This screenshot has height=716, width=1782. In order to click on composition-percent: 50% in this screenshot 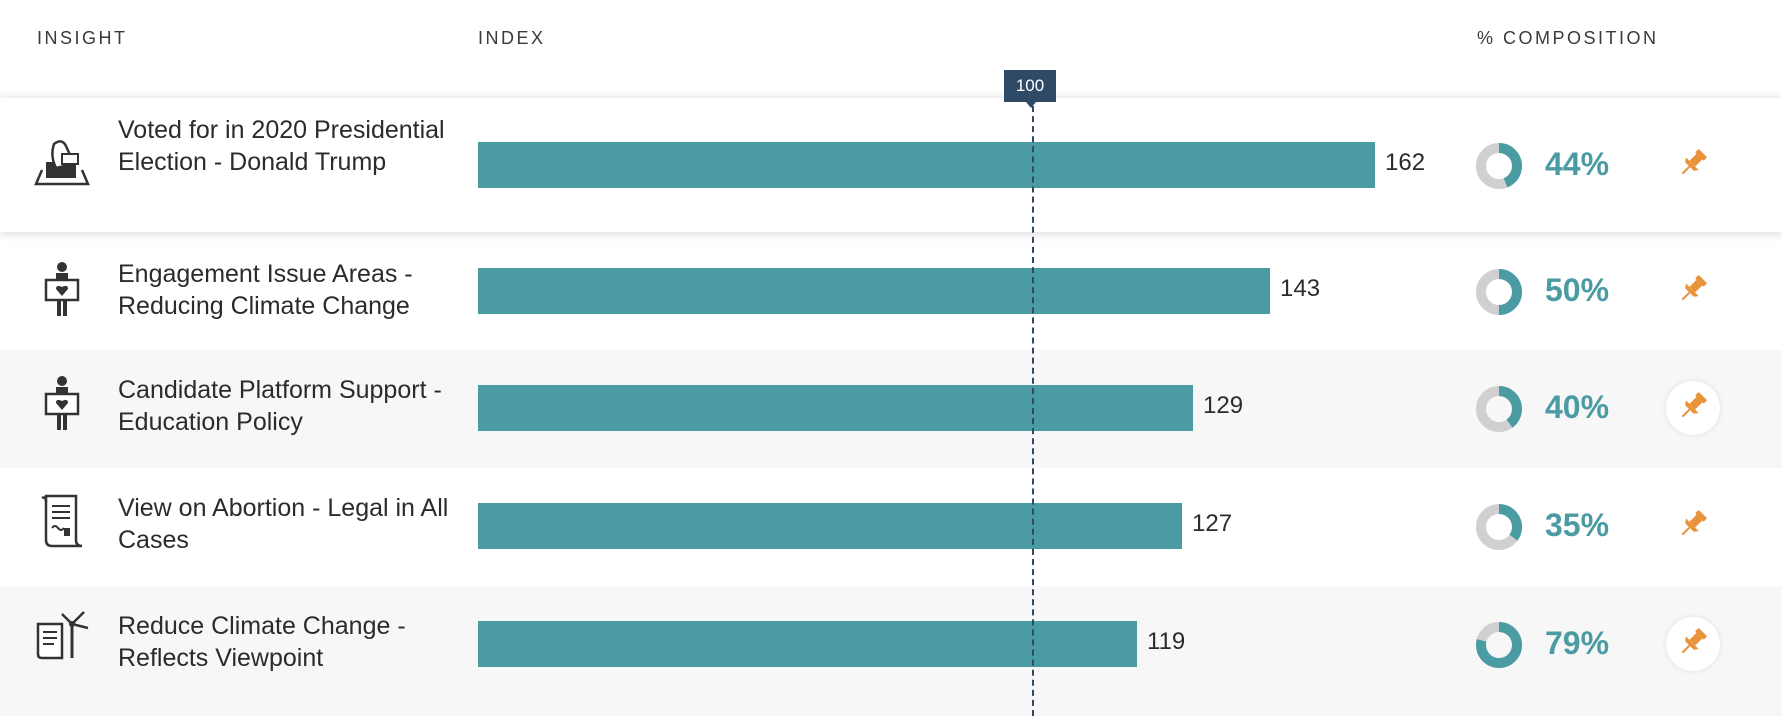, I will do `click(1577, 290)`.